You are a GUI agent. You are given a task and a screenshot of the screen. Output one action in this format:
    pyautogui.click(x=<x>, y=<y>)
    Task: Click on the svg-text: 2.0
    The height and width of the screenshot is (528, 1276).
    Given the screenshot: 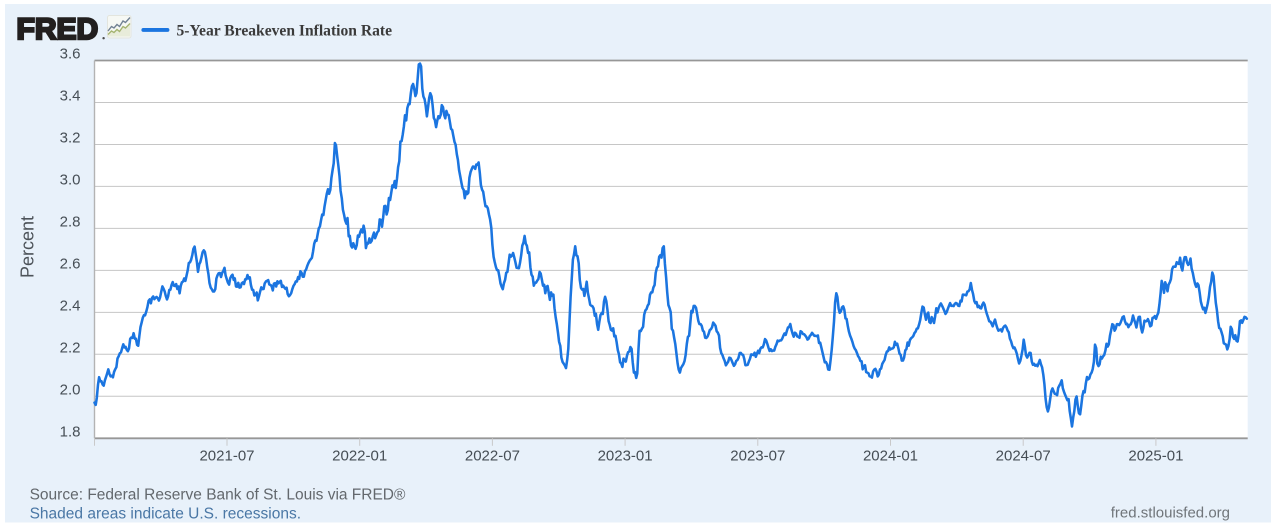 What is the action you would take?
    pyautogui.click(x=70, y=389)
    